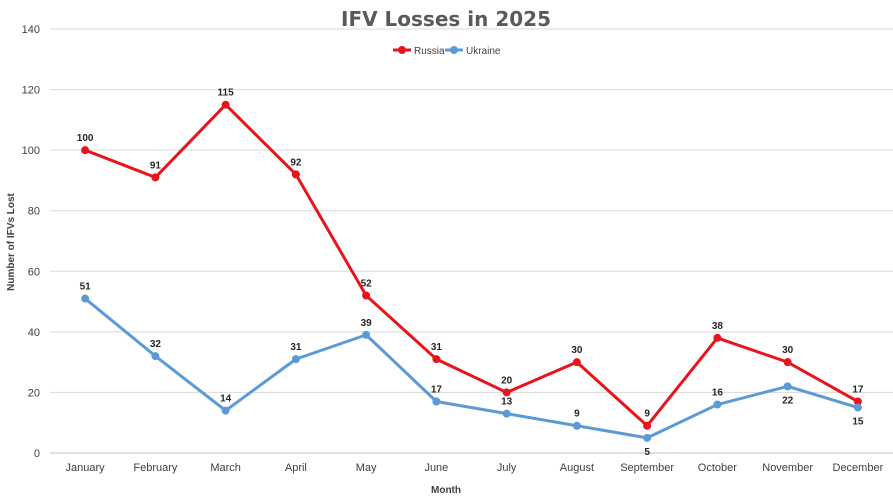  What do you see at coordinates (34, 393) in the screenshot?
I see `y-tick-label: 20` at bounding box center [34, 393].